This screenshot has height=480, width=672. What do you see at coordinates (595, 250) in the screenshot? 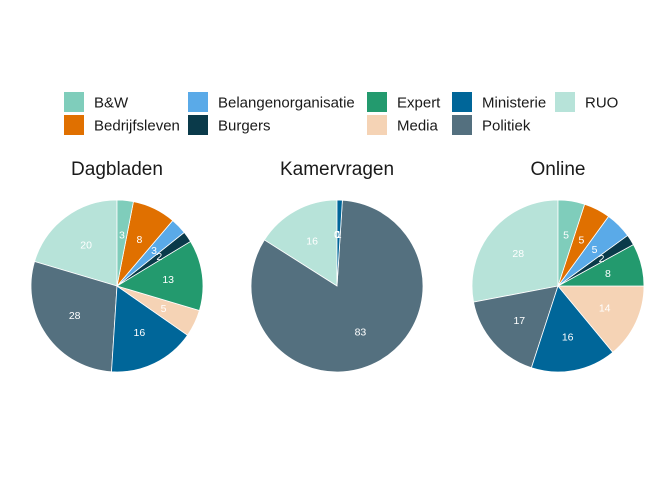
I see `slice-label-belangenorganisatie: 5` at bounding box center [595, 250].